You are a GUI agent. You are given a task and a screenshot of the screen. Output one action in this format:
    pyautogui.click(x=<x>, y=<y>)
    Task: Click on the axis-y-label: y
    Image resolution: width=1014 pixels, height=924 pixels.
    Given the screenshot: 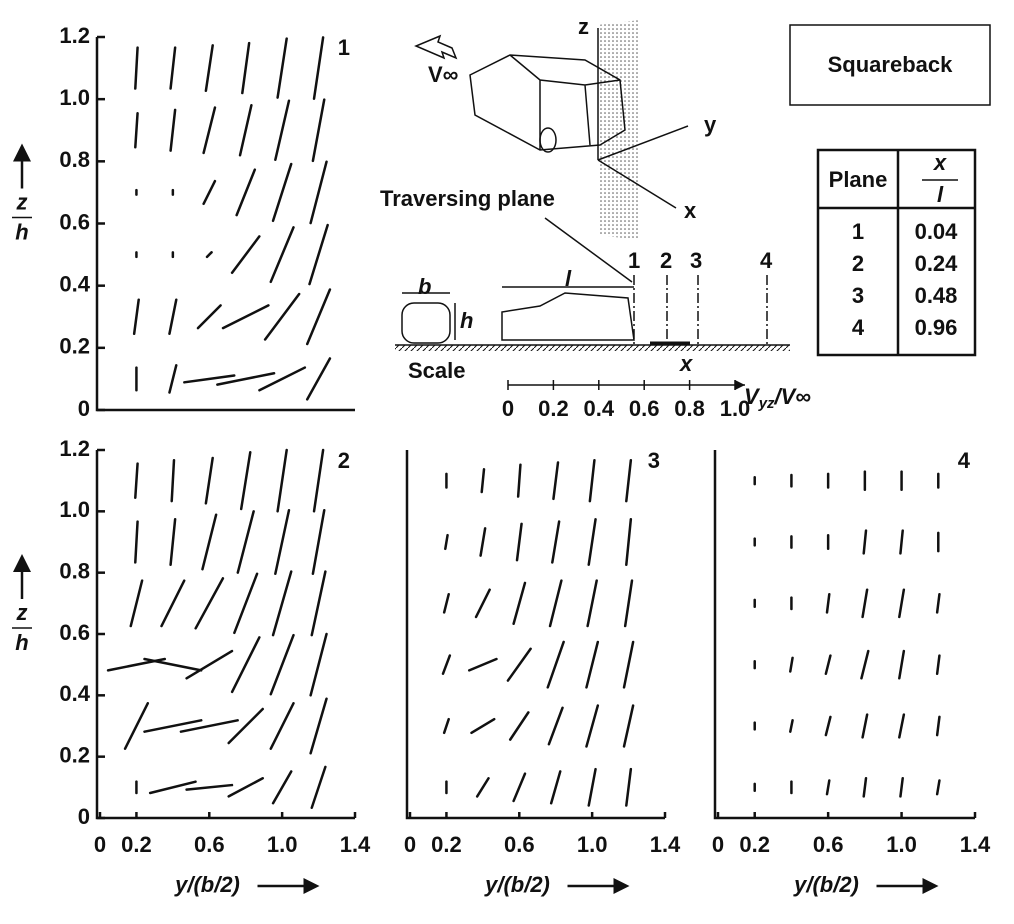 What is the action you would take?
    pyautogui.click(x=710, y=124)
    